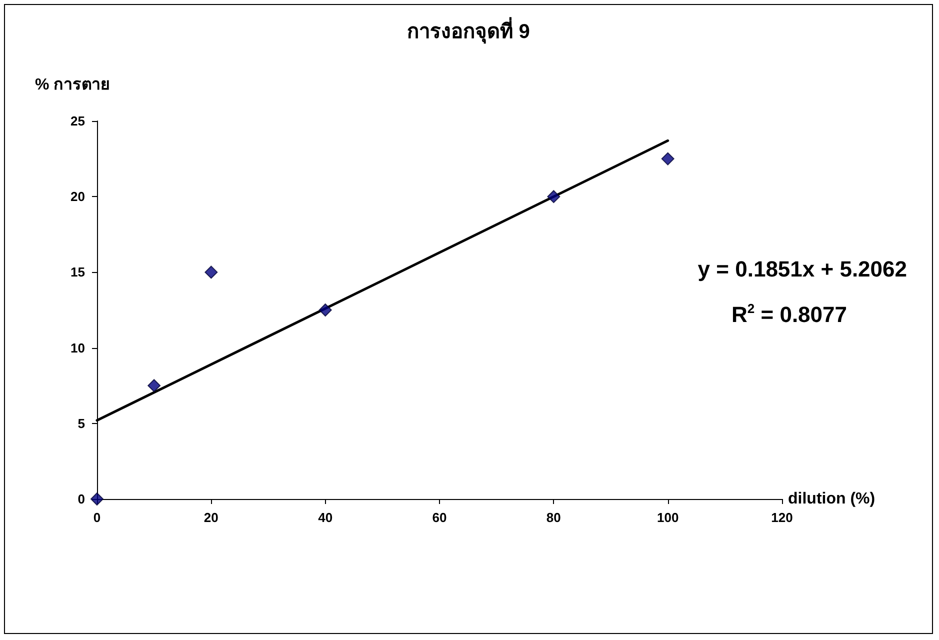 The image size is (939, 640). Describe the element at coordinates (667, 517) in the screenshot. I see `x-tick-label: 100` at that location.